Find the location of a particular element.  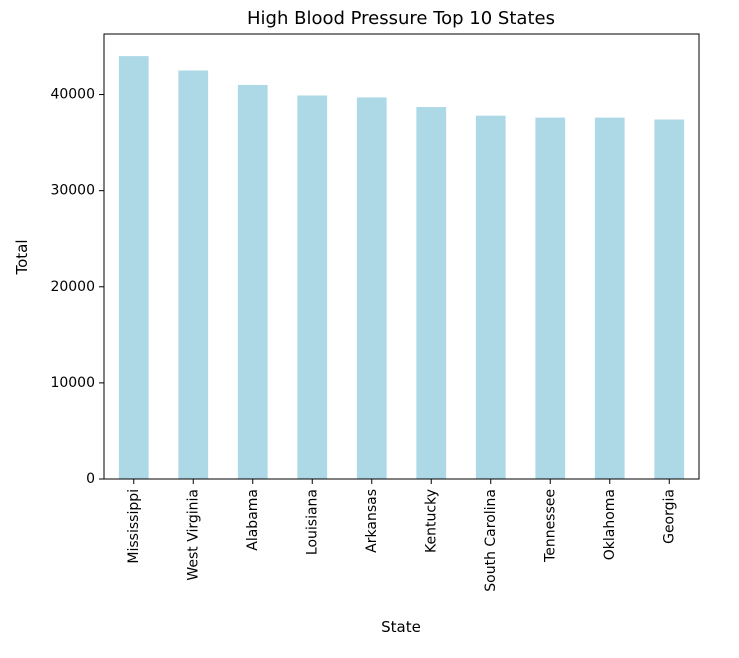

bar-mississippi is located at coordinates (133, 268).